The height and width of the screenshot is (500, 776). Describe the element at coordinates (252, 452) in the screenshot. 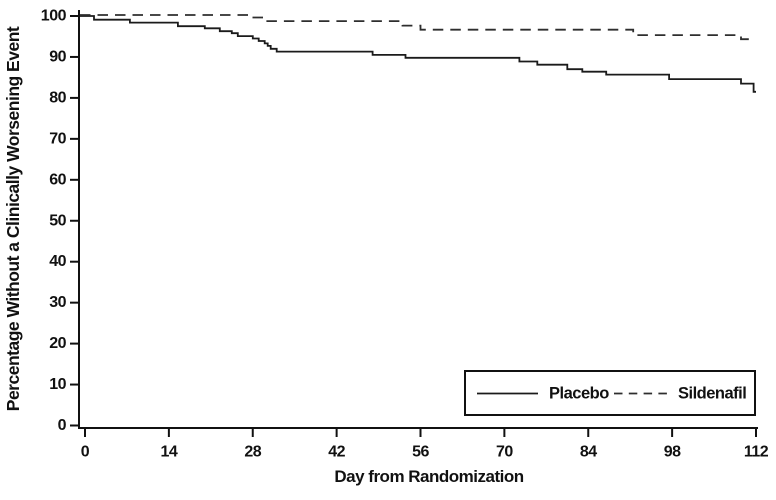

I see `x-tick-label: 28` at that location.